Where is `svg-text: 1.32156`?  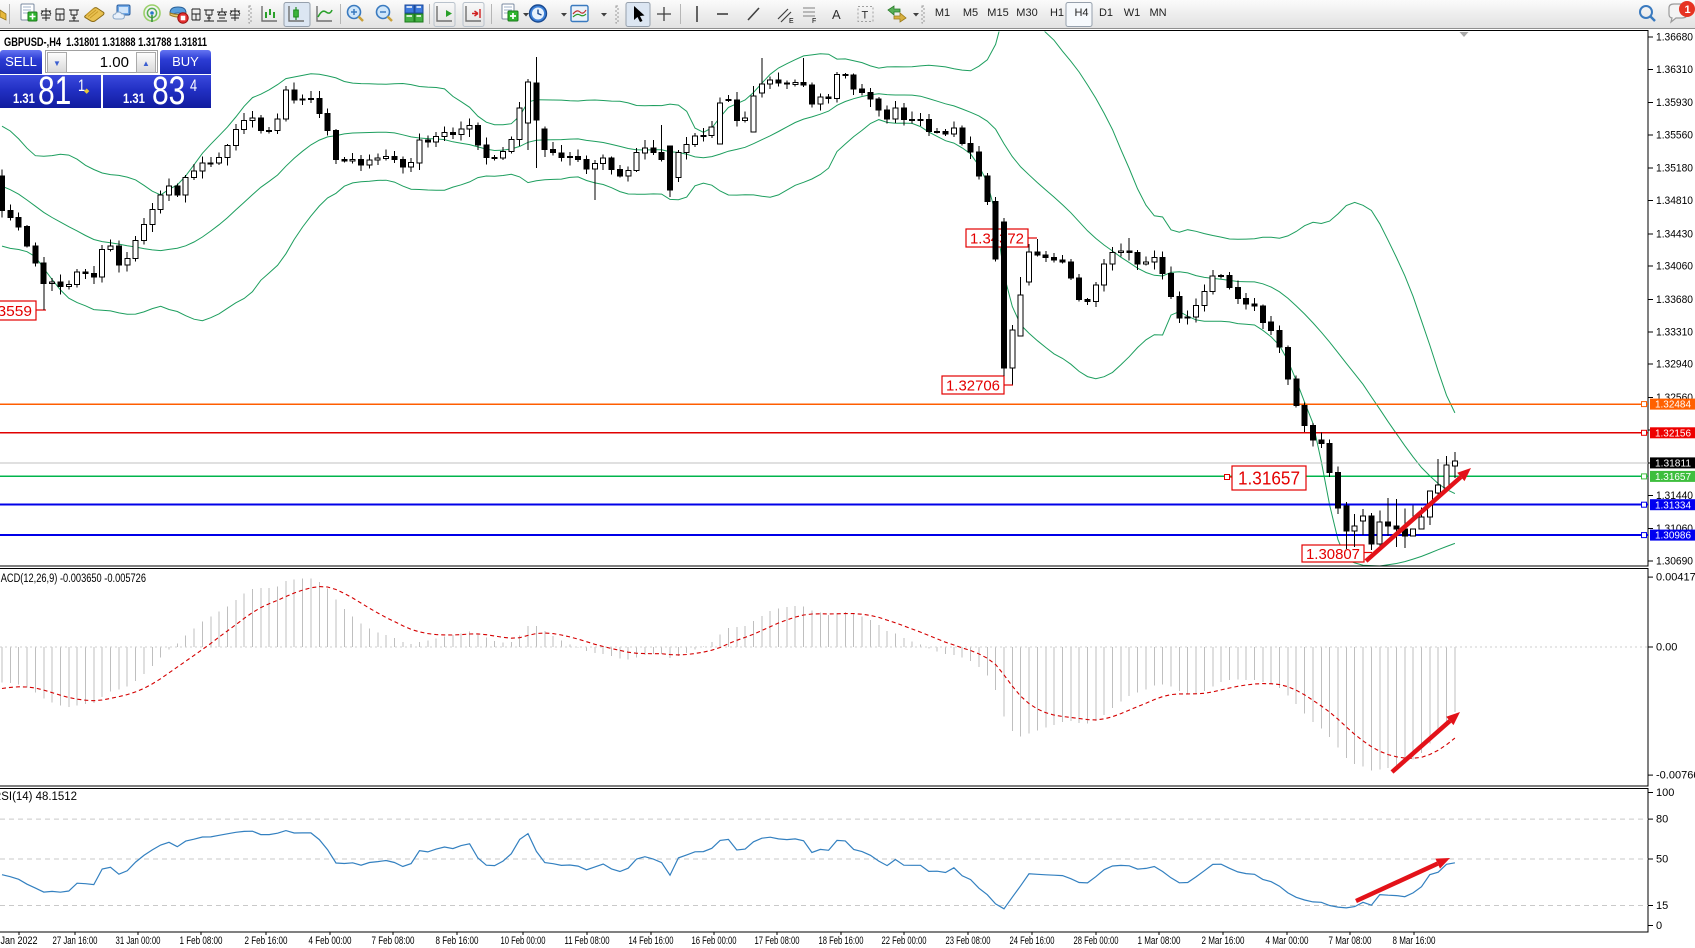
svg-text: 1.32156 is located at coordinates (1673, 433).